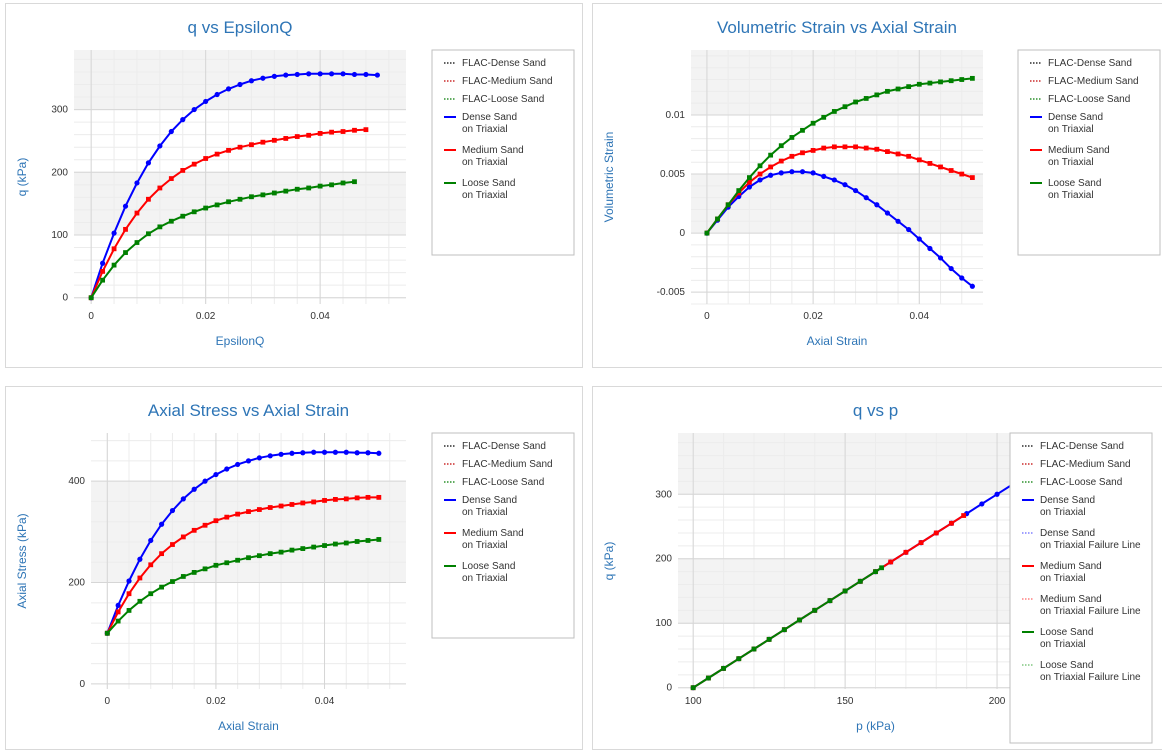 Image resolution: width=1162 pixels, height=751 pixels. I want to click on legend-label: on Triaxial, so click(1063, 512).